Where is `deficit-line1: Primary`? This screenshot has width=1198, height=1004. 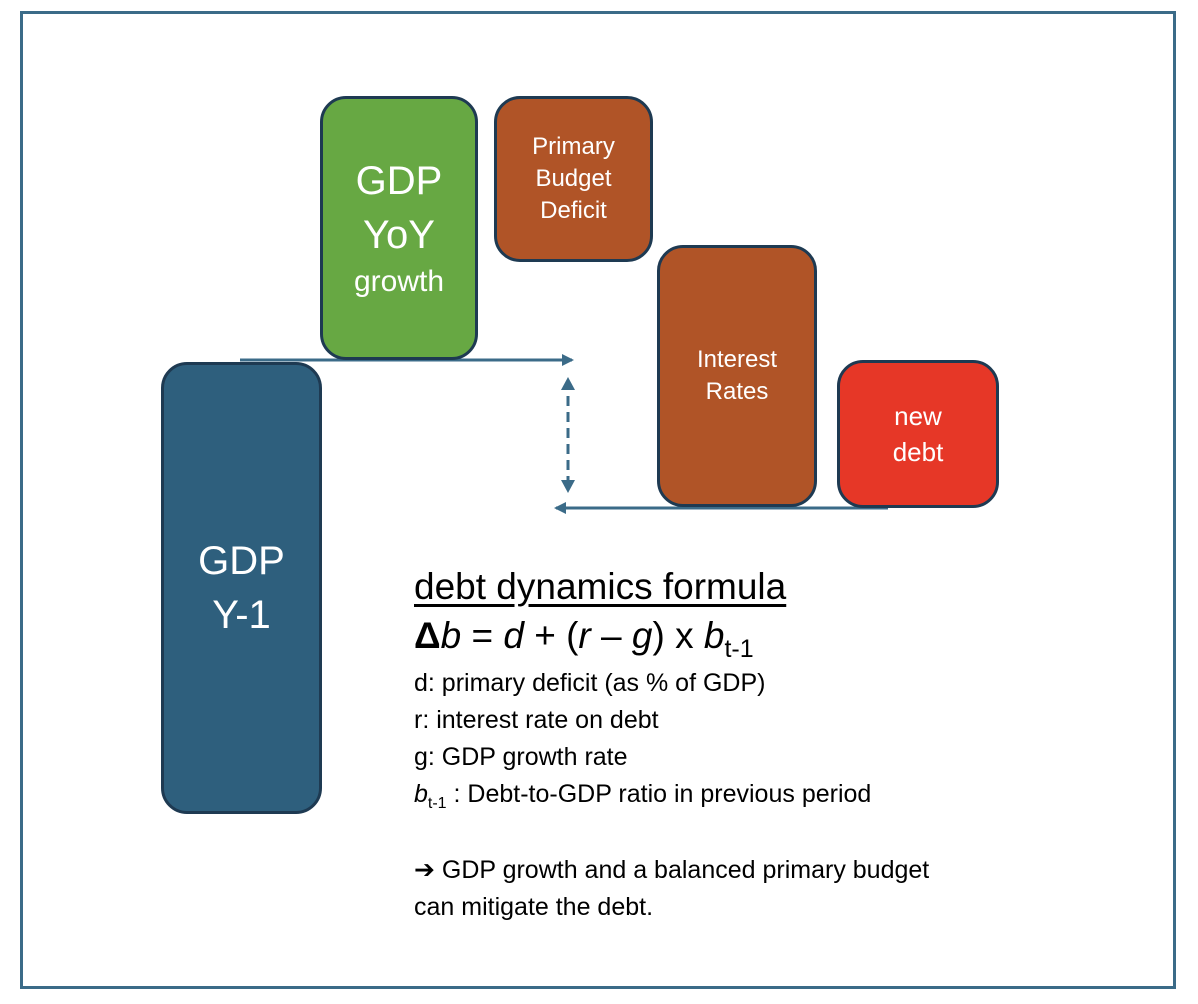
deficit-line1: Primary is located at coordinates (573, 146).